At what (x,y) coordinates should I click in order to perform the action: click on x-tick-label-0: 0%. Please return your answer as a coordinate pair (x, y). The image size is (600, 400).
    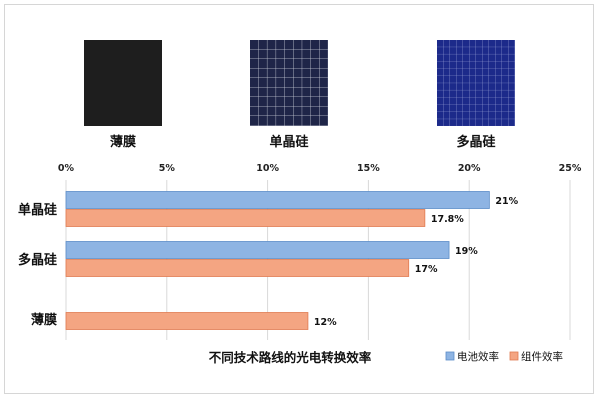
    Looking at the image, I should click on (66, 168).